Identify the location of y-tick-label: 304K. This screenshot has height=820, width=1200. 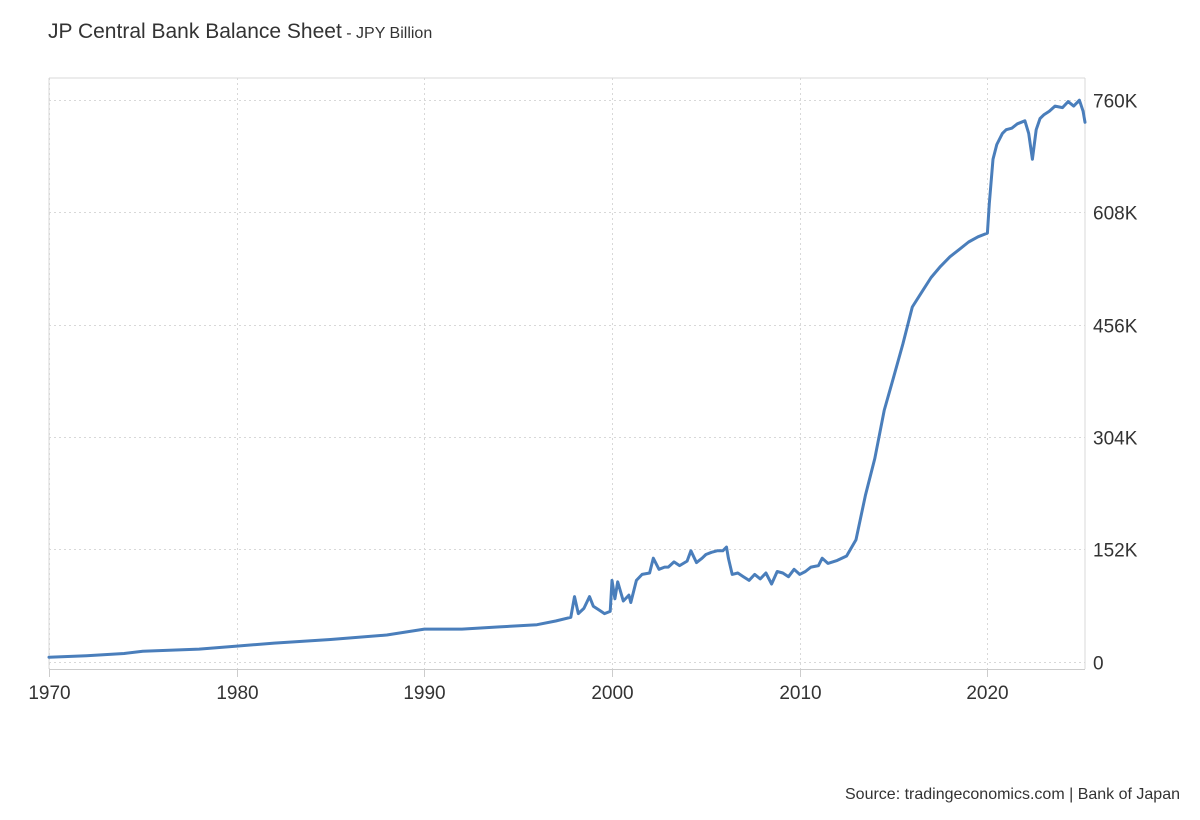
(1115, 439).